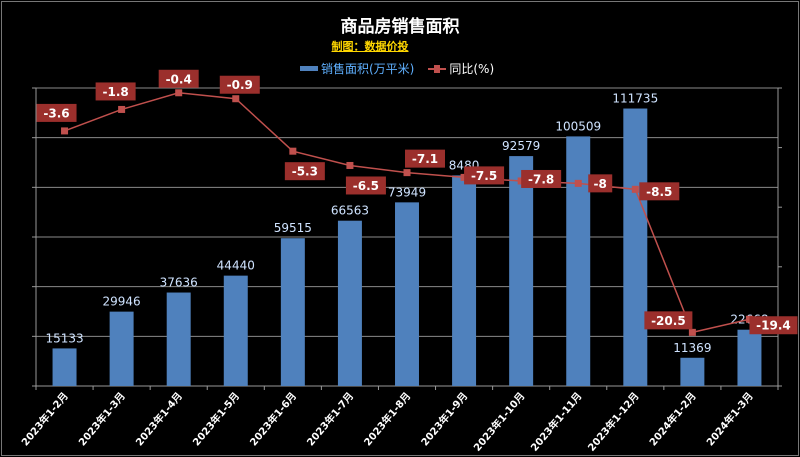 The height and width of the screenshot is (457, 800). Describe the element at coordinates (350, 211) in the screenshot. I see `bar-data-label: 66563` at that location.